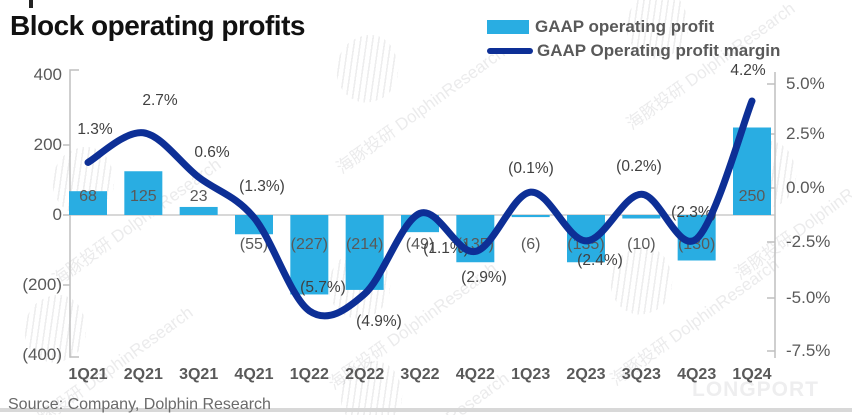 This screenshot has height=415, width=852. What do you see at coordinates (531, 168) in the screenshot?
I see `margin-point-label: (0.1%)` at bounding box center [531, 168].